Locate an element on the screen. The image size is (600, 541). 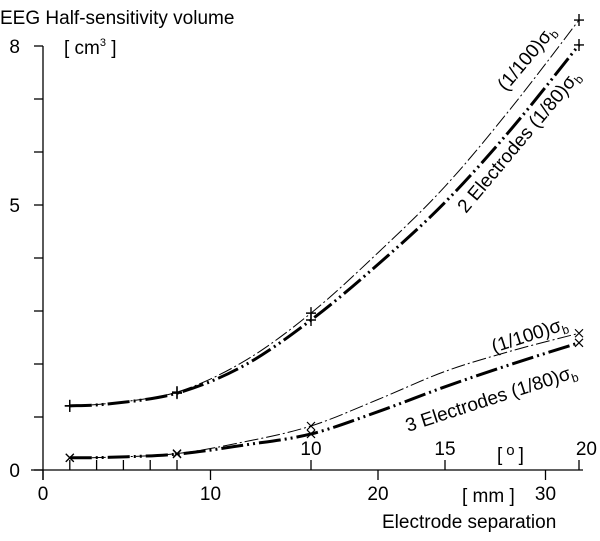
x2-unit-open: [ is located at coordinates (500, 455).